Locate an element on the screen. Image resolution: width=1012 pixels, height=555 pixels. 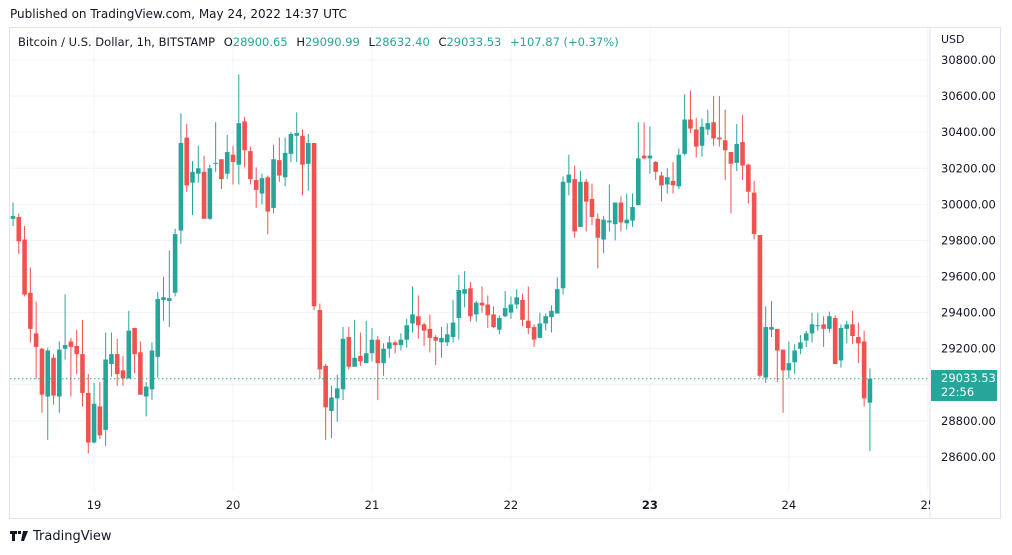
low-label: L is located at coordinates (371, 42).